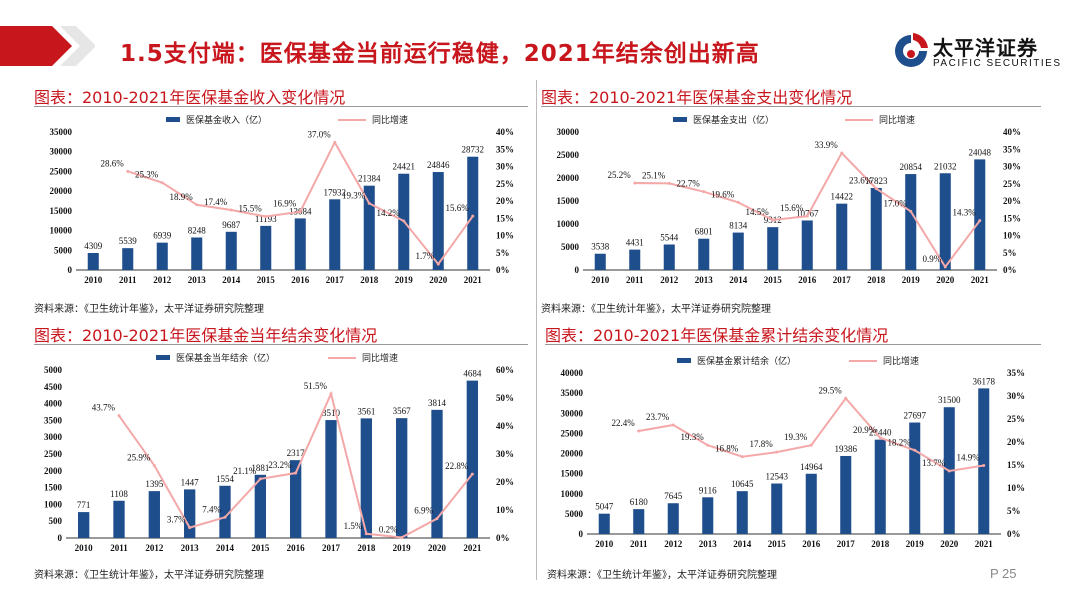  What do you see at coordinates (792, 208) in the screenshot?
I see `growth-value-label: 15.6%` at bounding box center [792, 208].